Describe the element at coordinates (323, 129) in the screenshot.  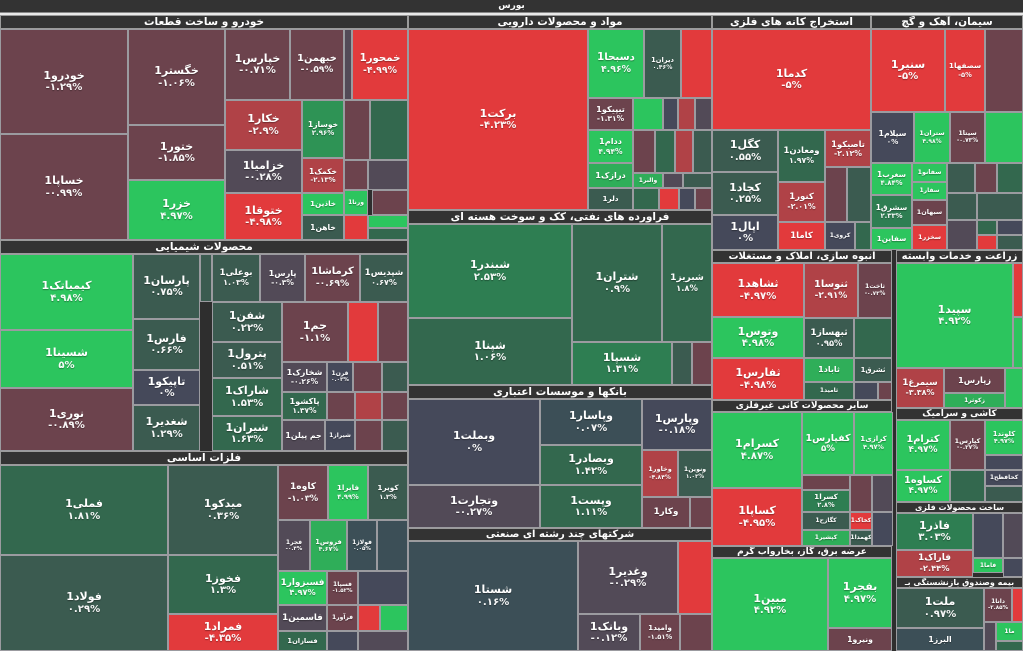
I see `stock-tile-خوساز1: خوساز1 ۲.۹۶%` at that location.